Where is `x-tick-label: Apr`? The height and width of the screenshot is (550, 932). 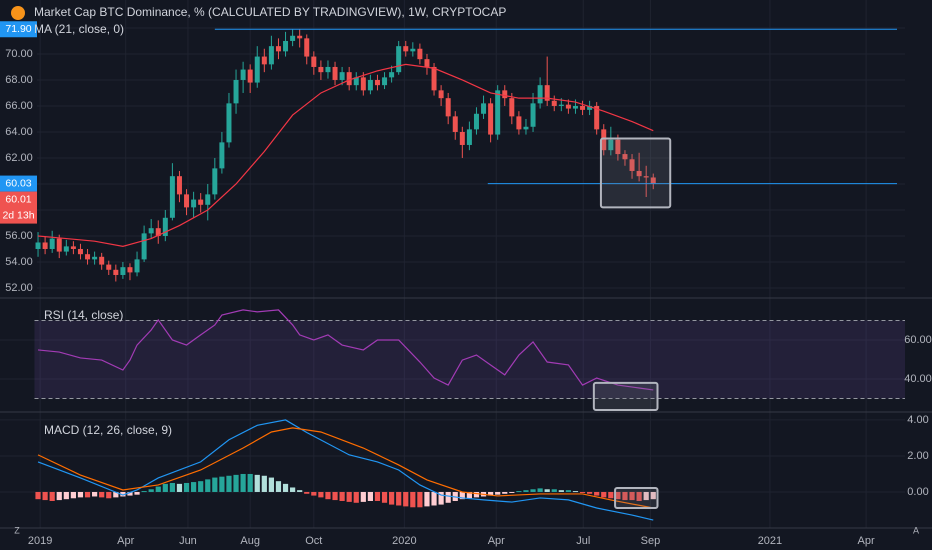
x-tick-label: Apr is located at coordinates (496, 541).